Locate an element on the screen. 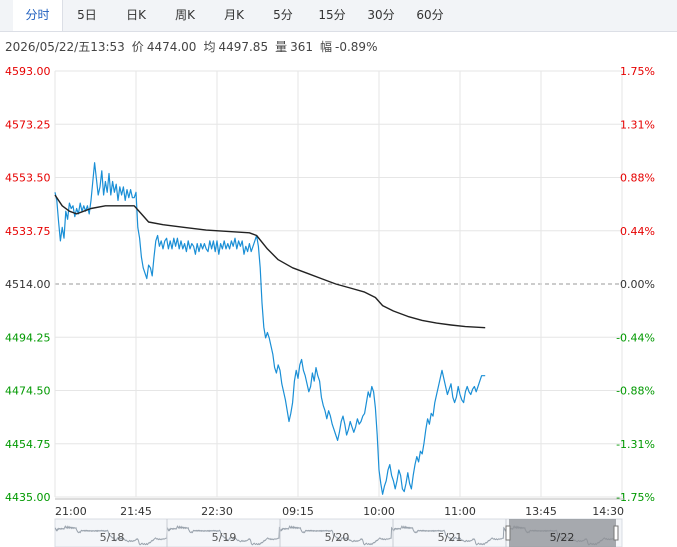  percent-tick-label: 0.00% is located at coordinates (637, 284).